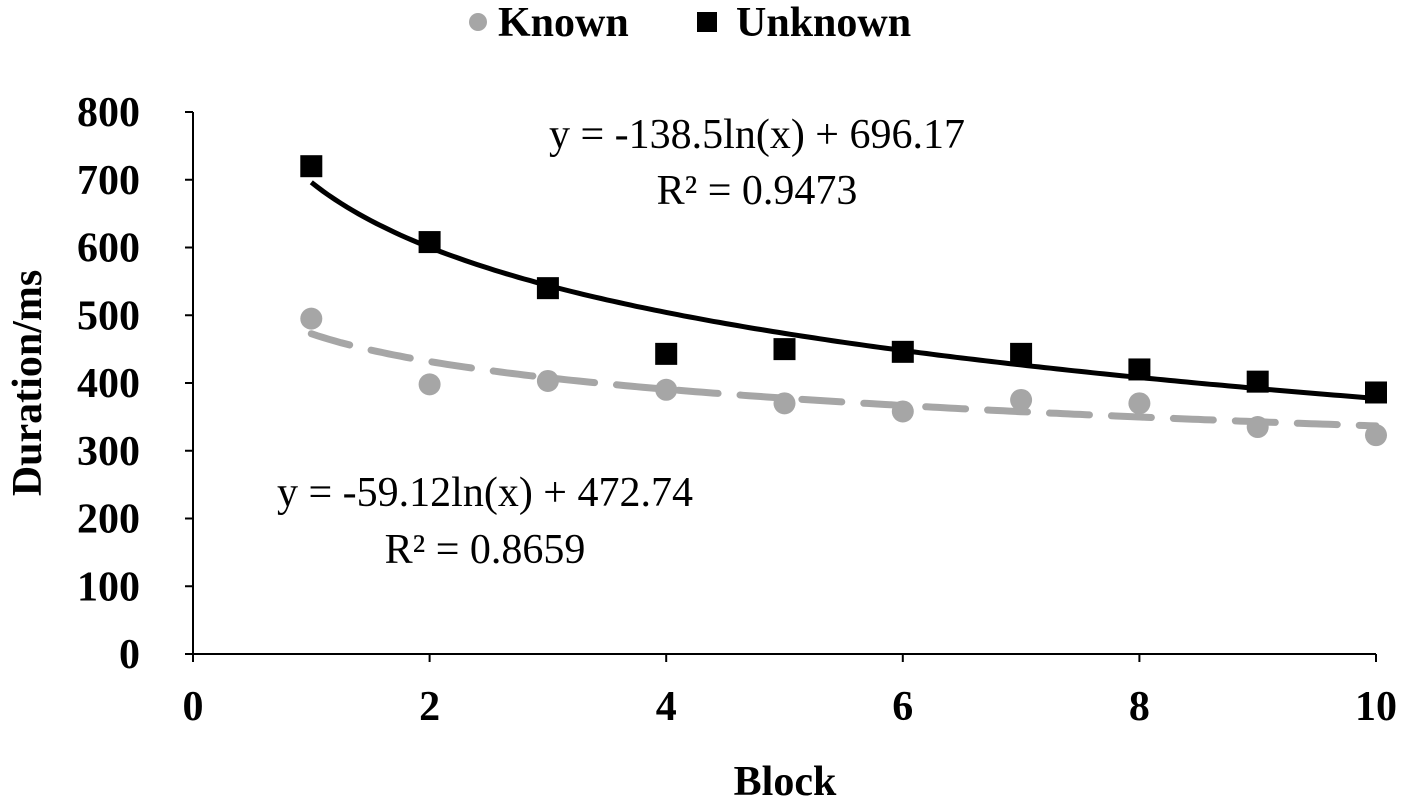  Describe the element at coordinates (108, 113) in the screenshot. I see `y-tick-label: 800` at that location.